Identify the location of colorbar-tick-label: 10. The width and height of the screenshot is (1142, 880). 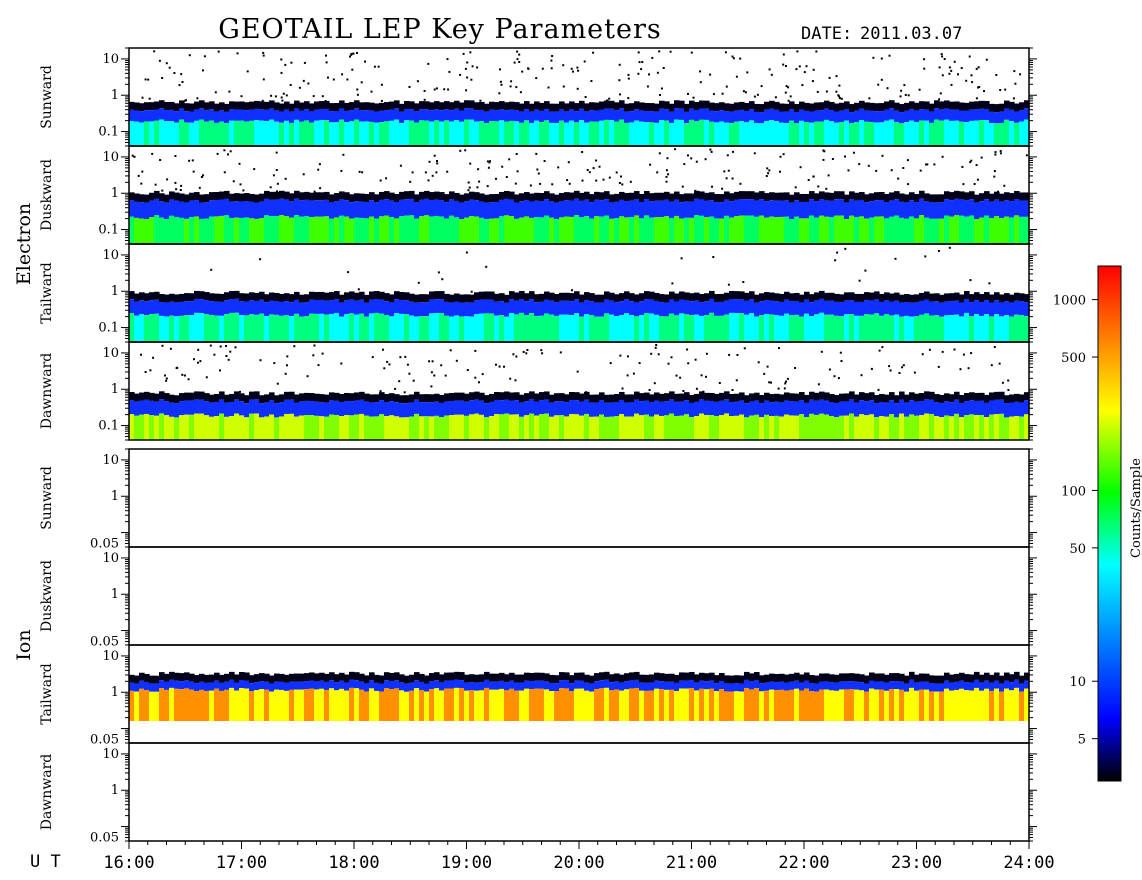
(1077, 682).